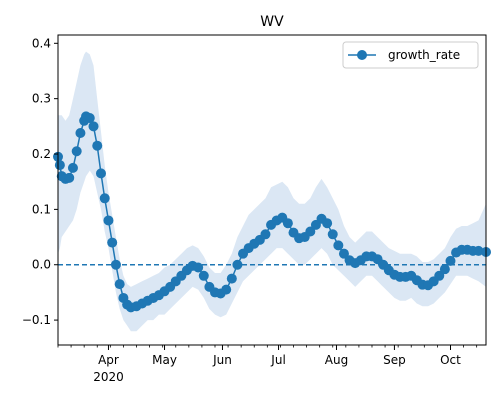  Describe the element at coordinates (41, 99) in the screenshot. I see `y-tick-label: 0.3` at that location.